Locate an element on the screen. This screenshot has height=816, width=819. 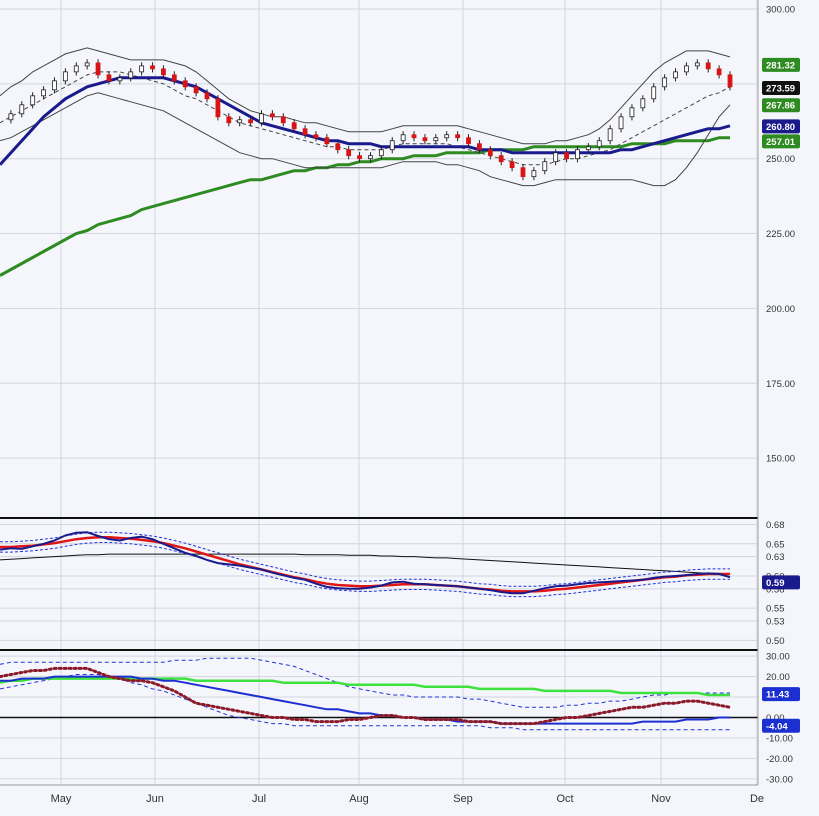
osc-blue-line is located at coordinates (365, 700).